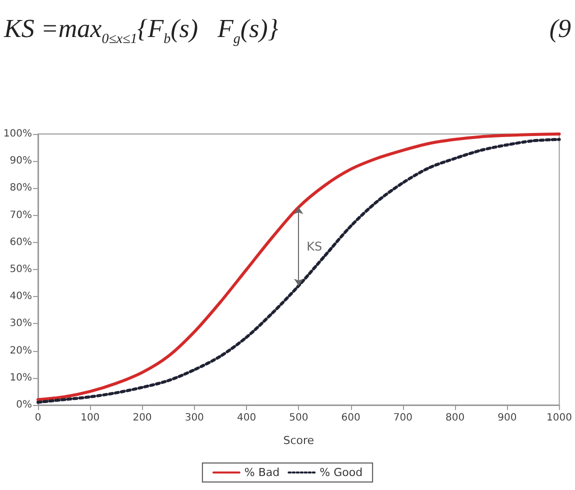  What do you see at coordinates (24, 405) in the screenshot?
I see `y-tick-label: 0%` at bounding box center [24, 405].